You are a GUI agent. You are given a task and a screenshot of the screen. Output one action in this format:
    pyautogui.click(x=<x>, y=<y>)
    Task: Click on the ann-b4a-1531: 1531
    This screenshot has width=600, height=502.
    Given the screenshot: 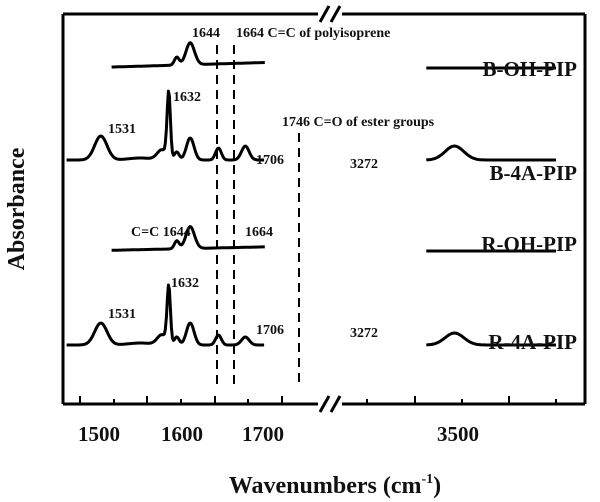 What is the action you would take?
    pyautogui.click(x=122, y=129)
    